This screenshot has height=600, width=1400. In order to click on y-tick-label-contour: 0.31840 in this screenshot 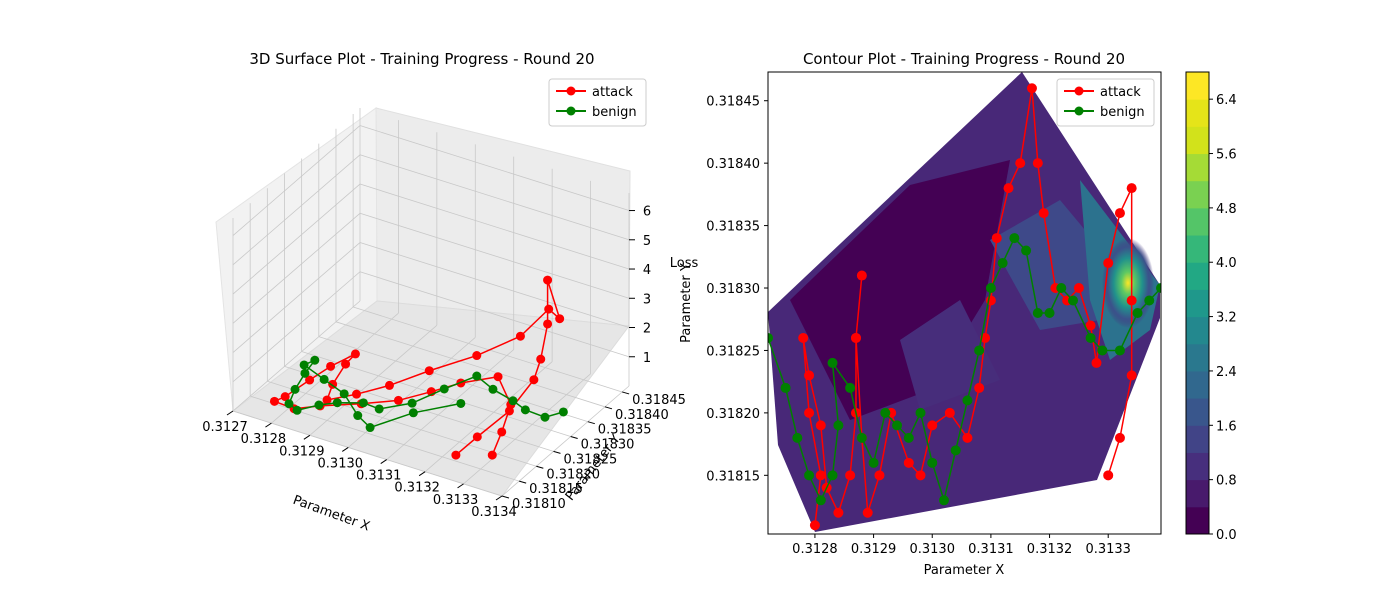, I will do `click(733, 164)`.